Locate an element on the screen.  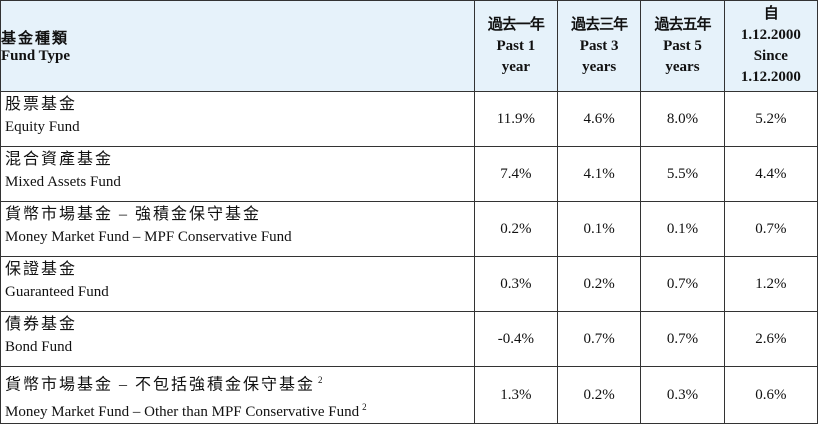
past-3-years-value: 0.7% is located at coordinates (599, 339).